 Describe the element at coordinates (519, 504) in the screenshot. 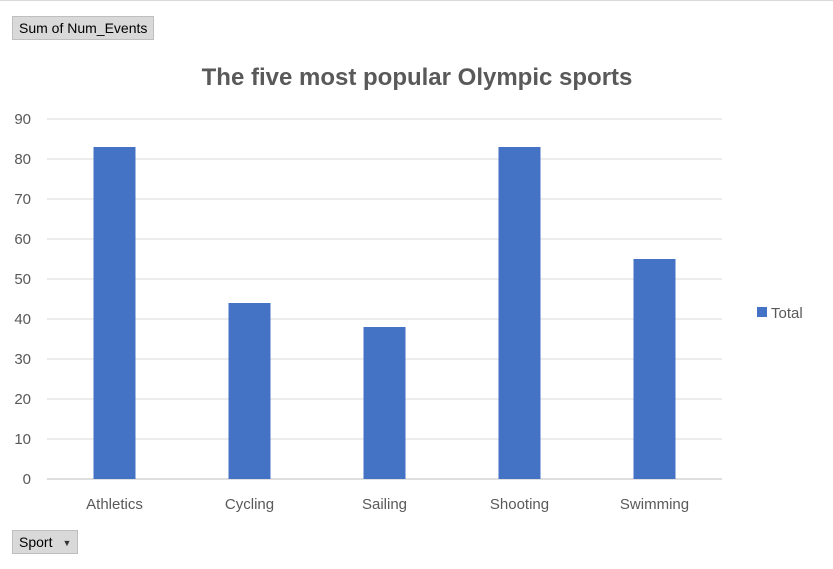

I see `x-tick-label-shooting: Shooting` at that location.